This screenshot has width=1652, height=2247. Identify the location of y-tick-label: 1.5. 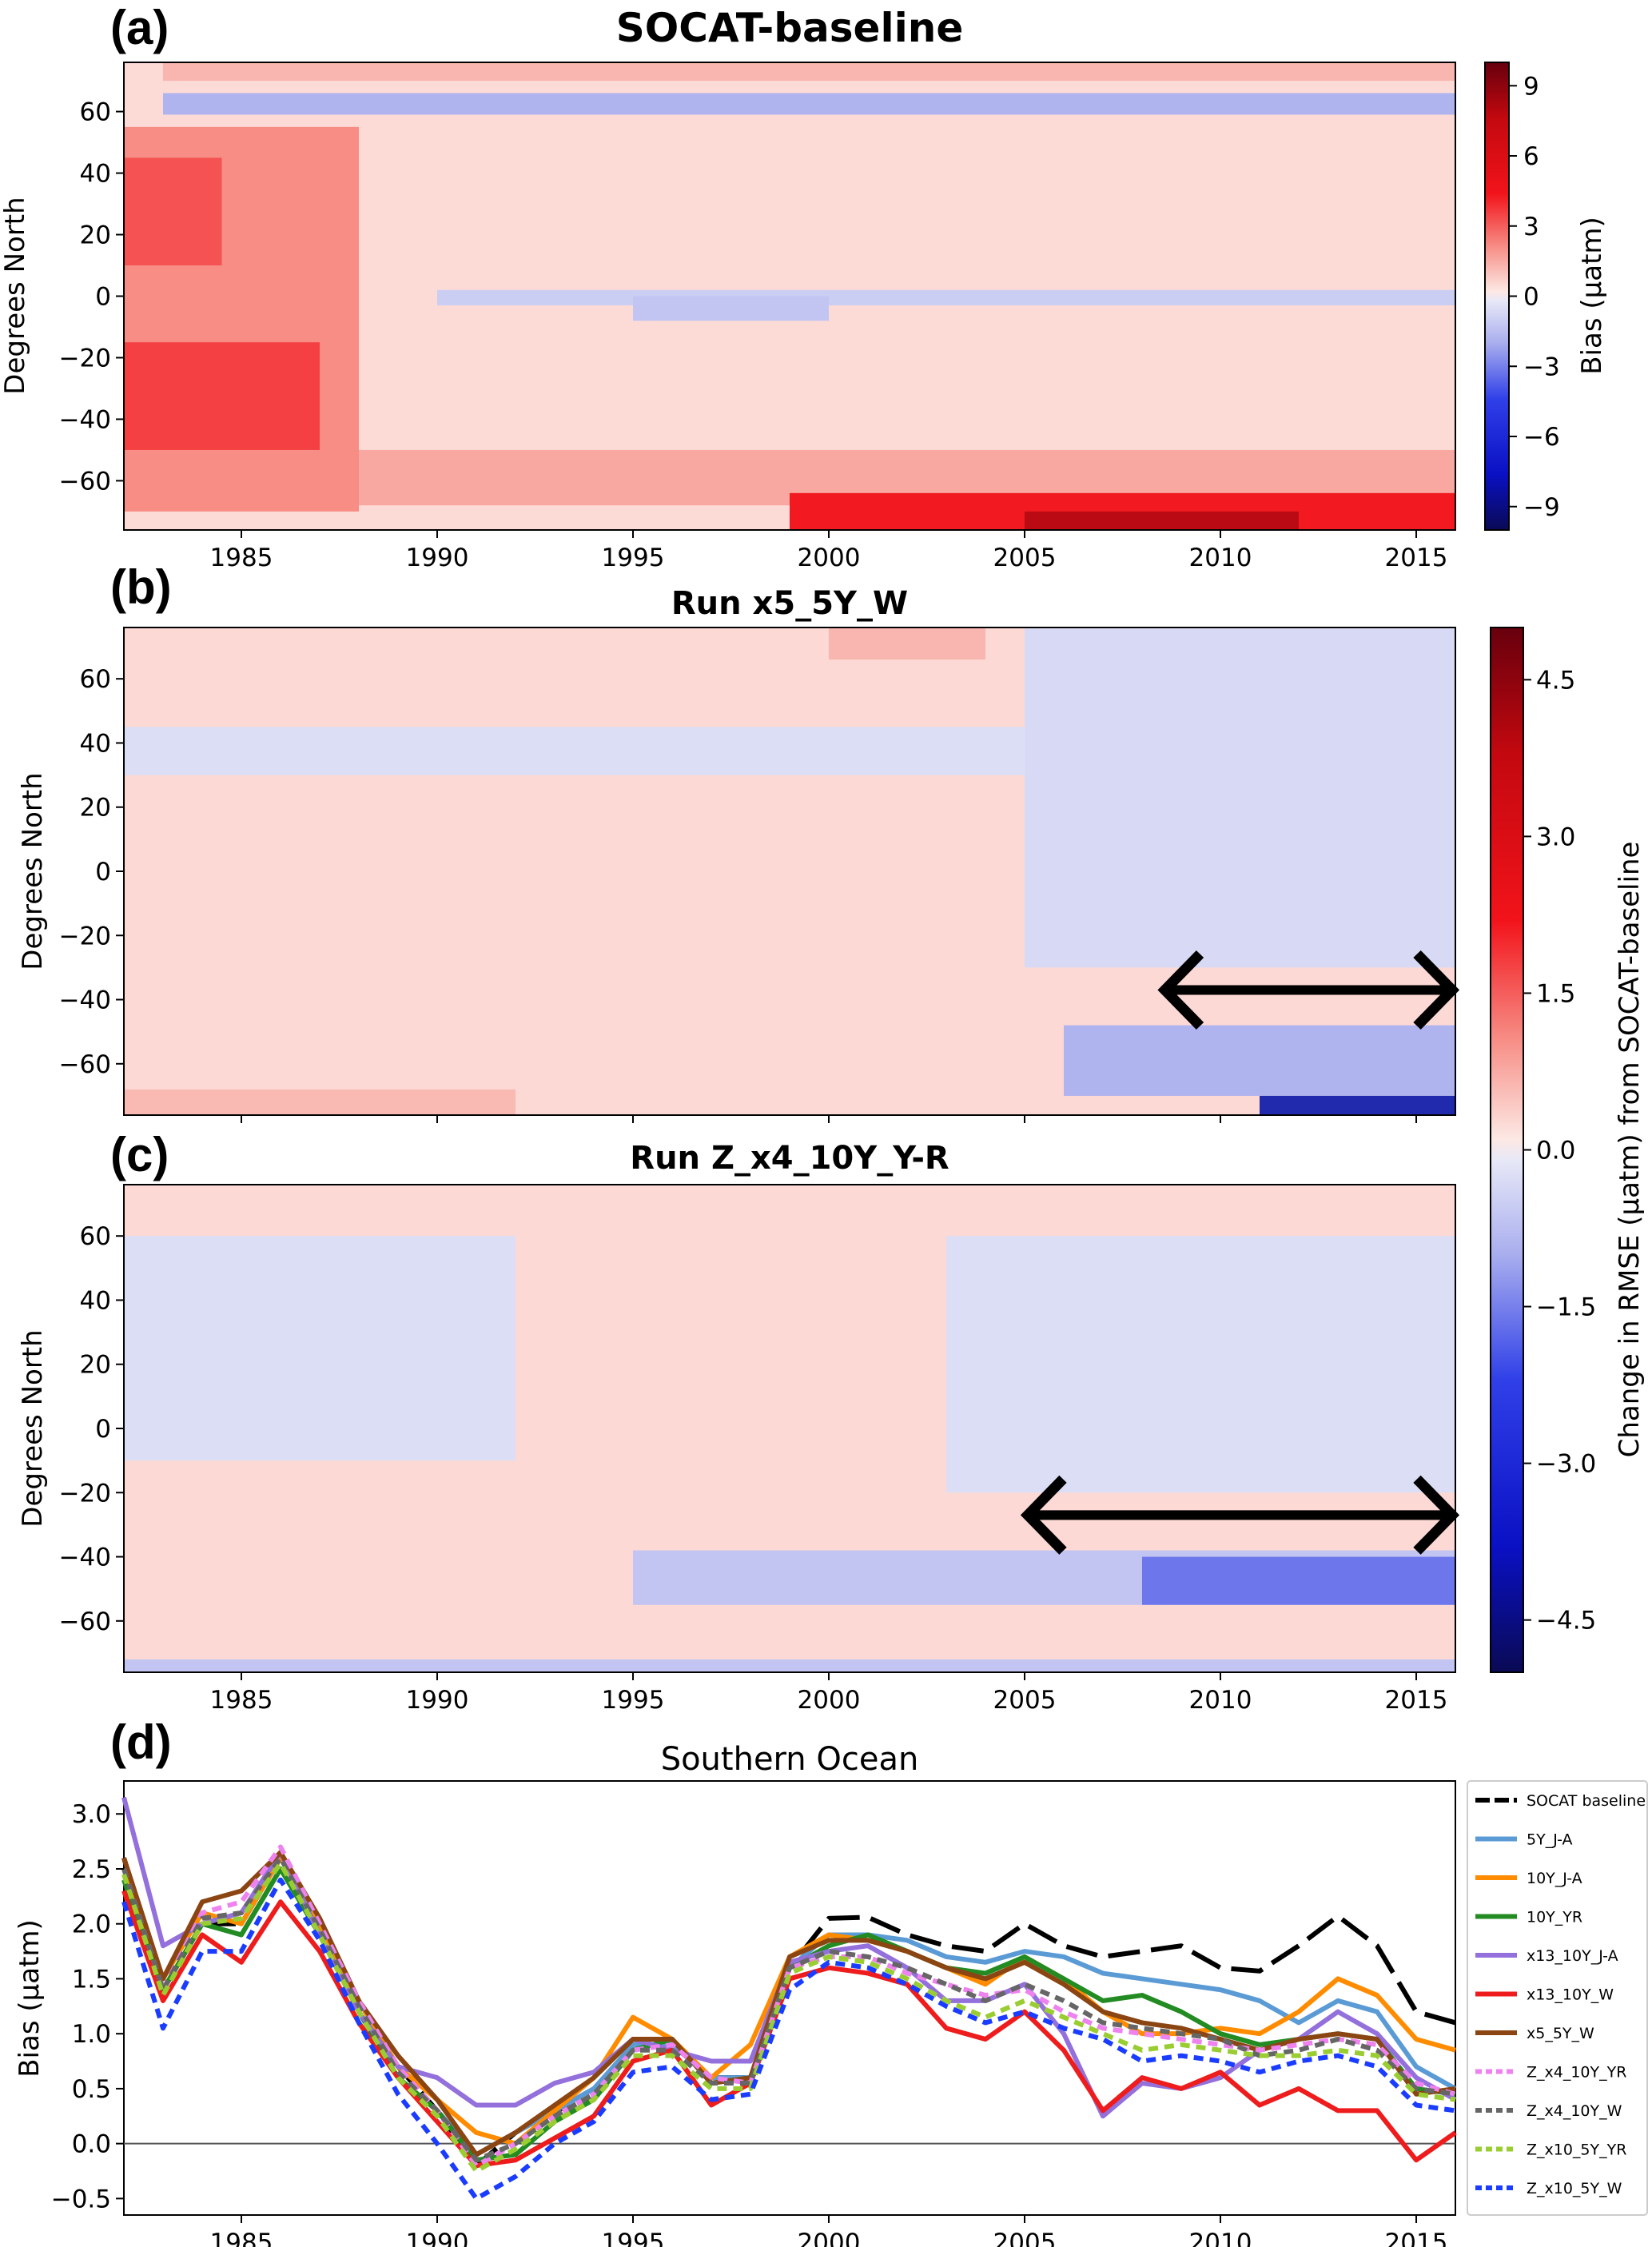
(91, 1979).